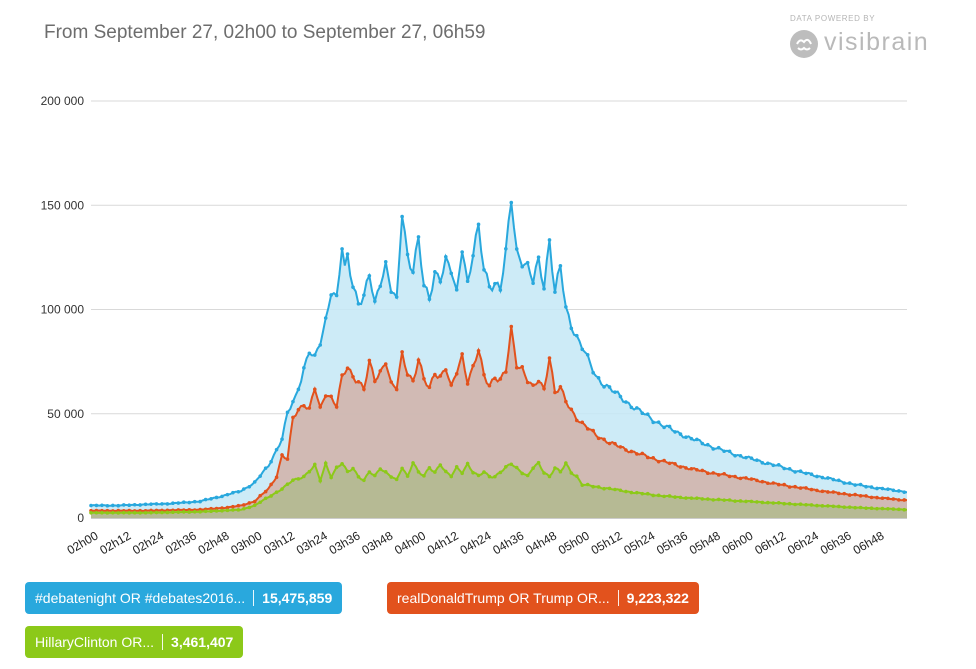  I want to click on x-tick-label: 06h00, so click(738, 542).